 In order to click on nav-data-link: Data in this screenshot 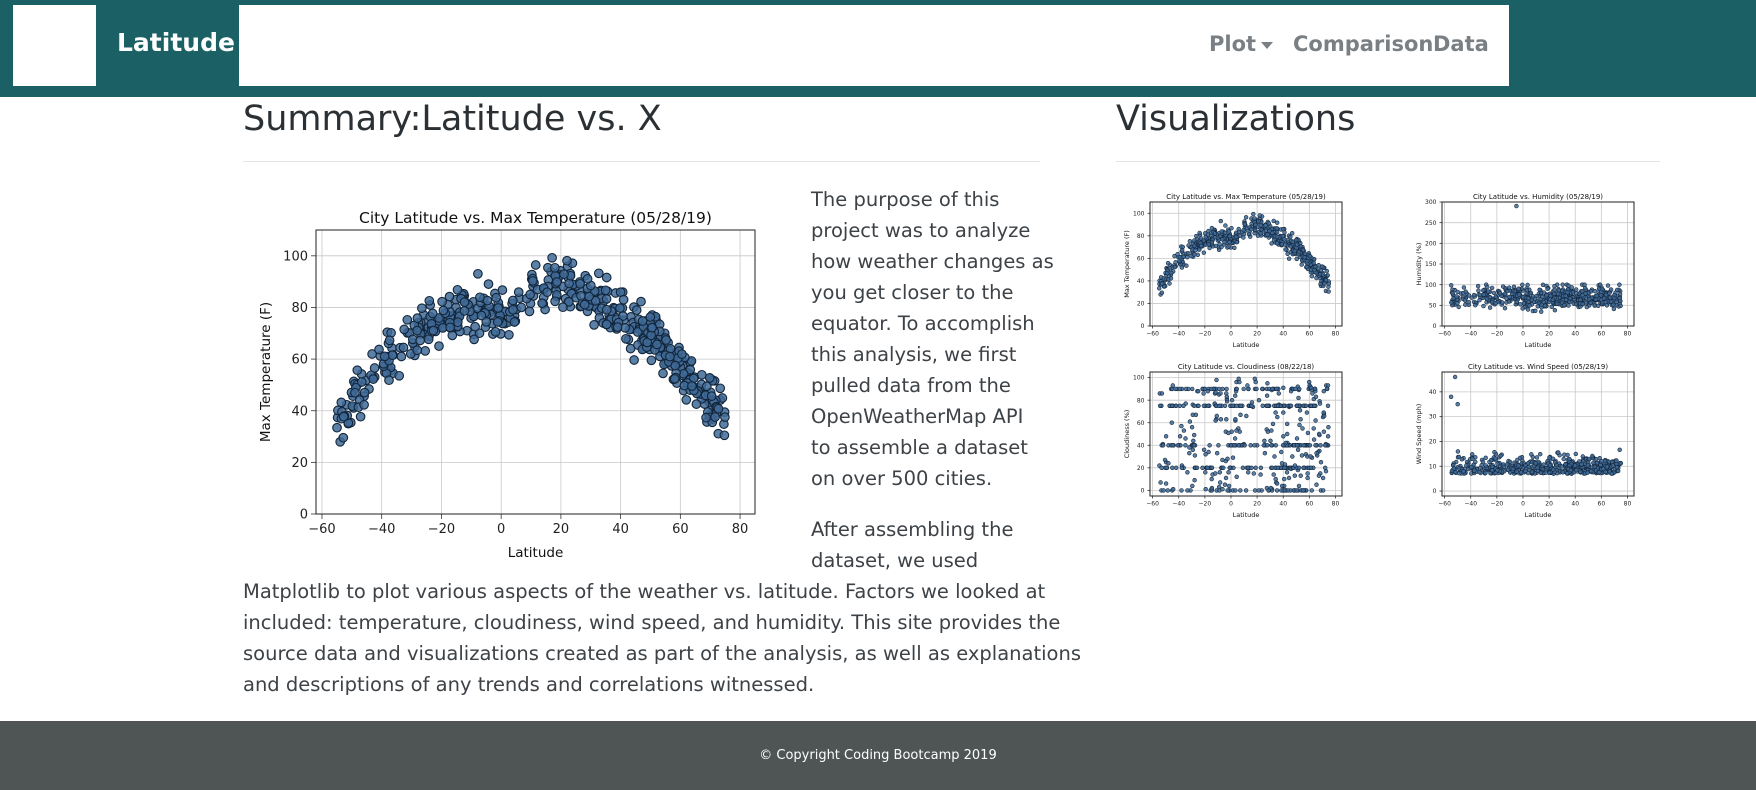, I will do `click(1461, 44)`.